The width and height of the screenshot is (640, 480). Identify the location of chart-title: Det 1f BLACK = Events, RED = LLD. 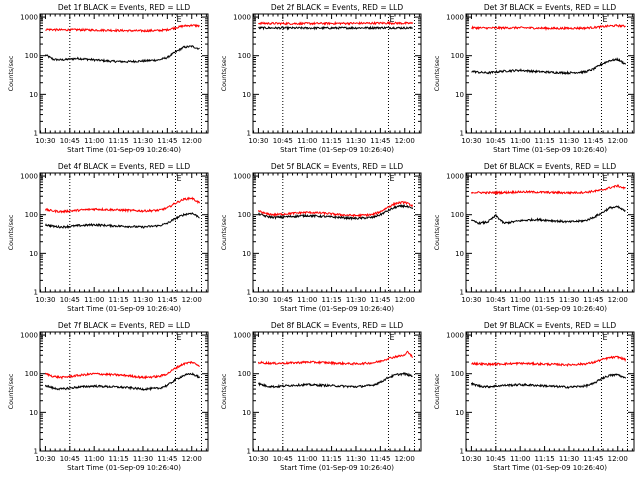
(124, 7).